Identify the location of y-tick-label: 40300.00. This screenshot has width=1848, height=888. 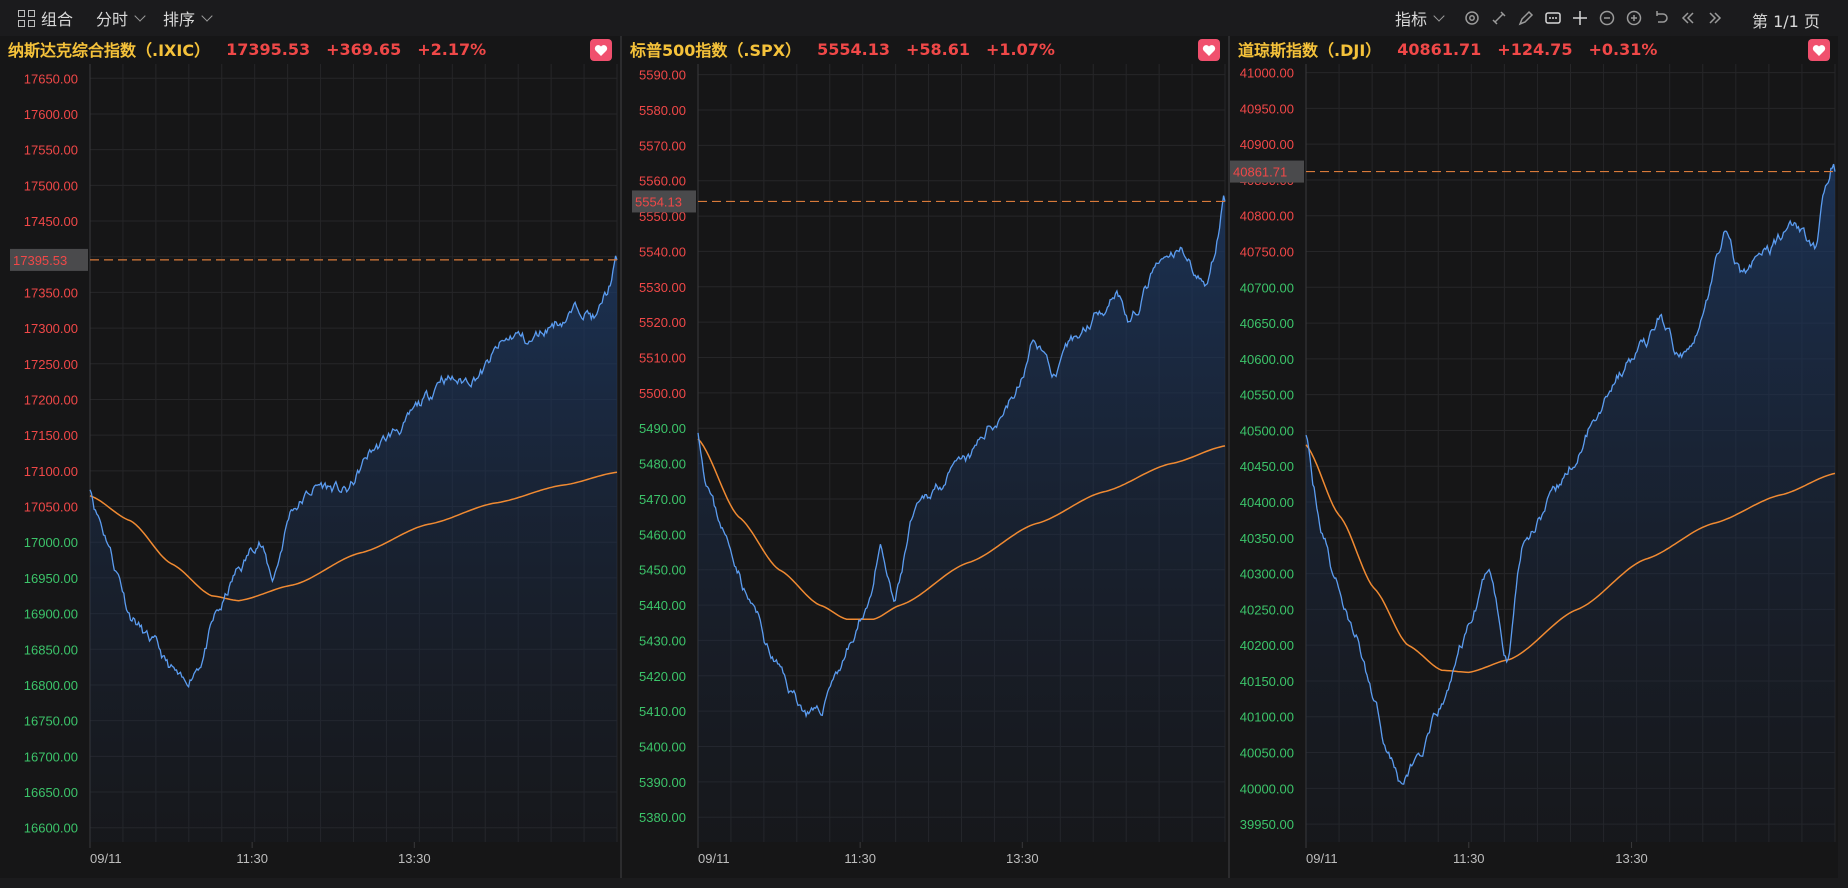
(1267, 574).